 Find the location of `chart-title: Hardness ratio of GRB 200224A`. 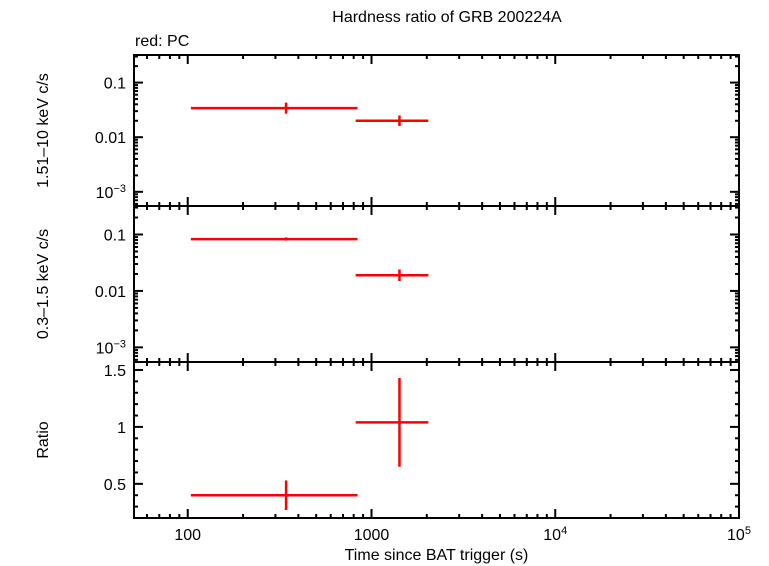

chart-title: Hardness ratio of GRB 200224A is located at coordinates (447, 17).